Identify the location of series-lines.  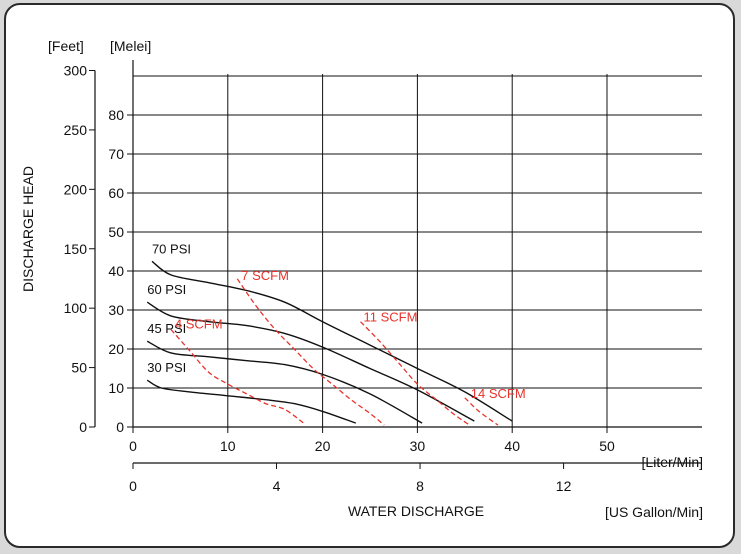
(329, 343).